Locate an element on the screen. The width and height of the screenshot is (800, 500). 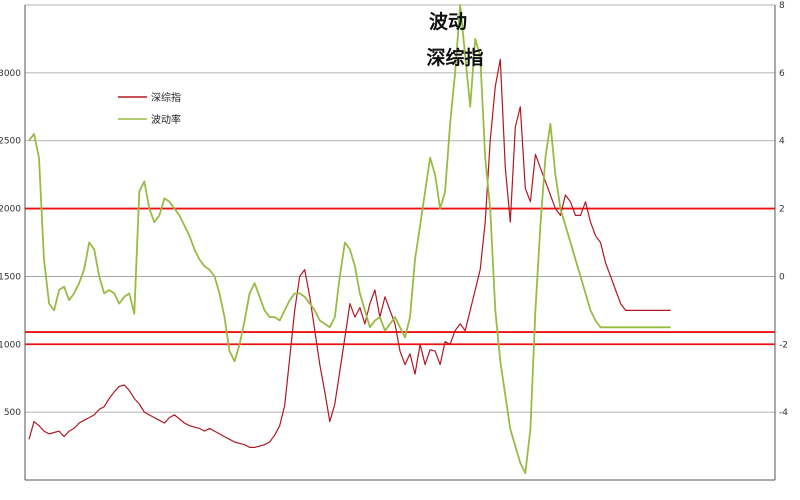
legend: 深综指 波动率 is located at coordinates (149, 108).